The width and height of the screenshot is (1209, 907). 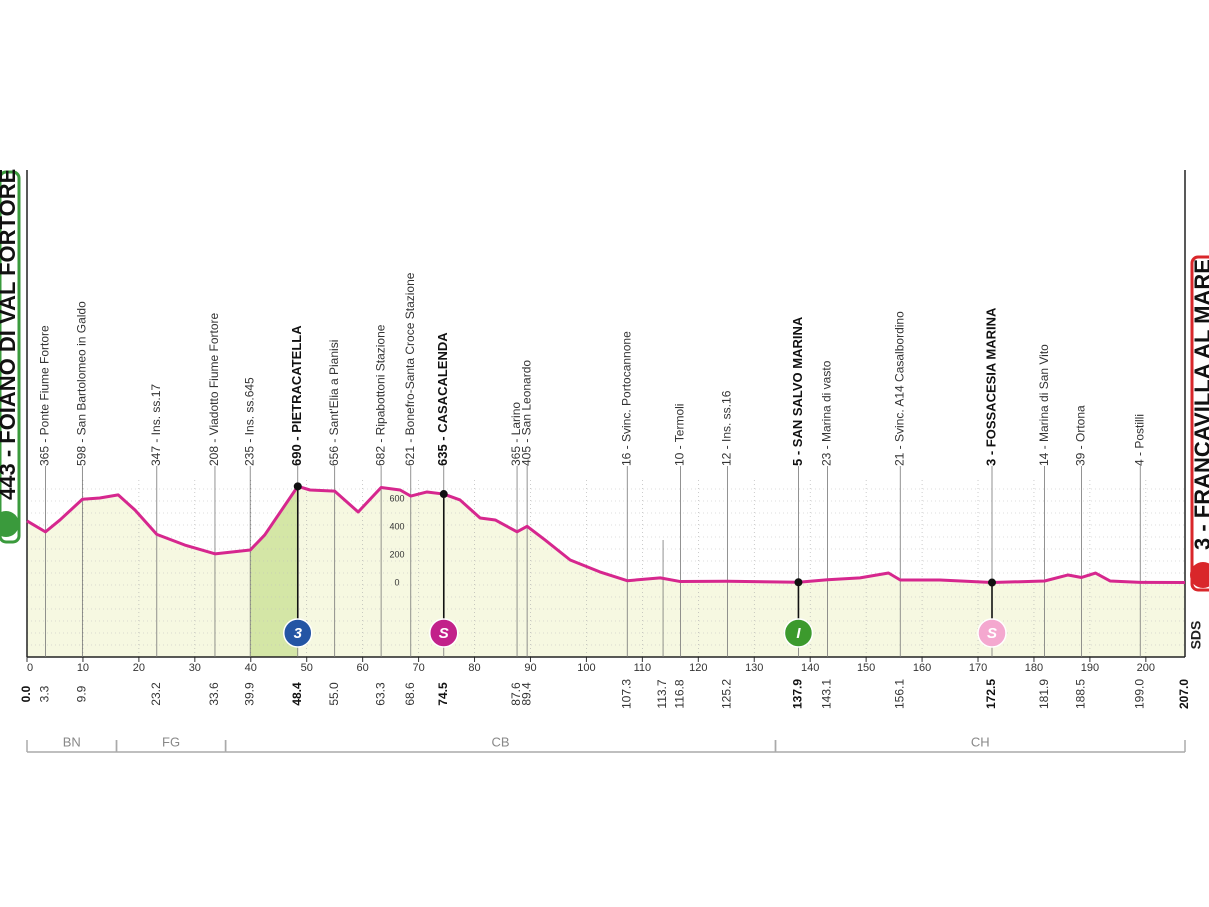 I want to click on waypoint-label-bold: 3 - FOSSACESIA MARINA, so click(x=990, y=386).